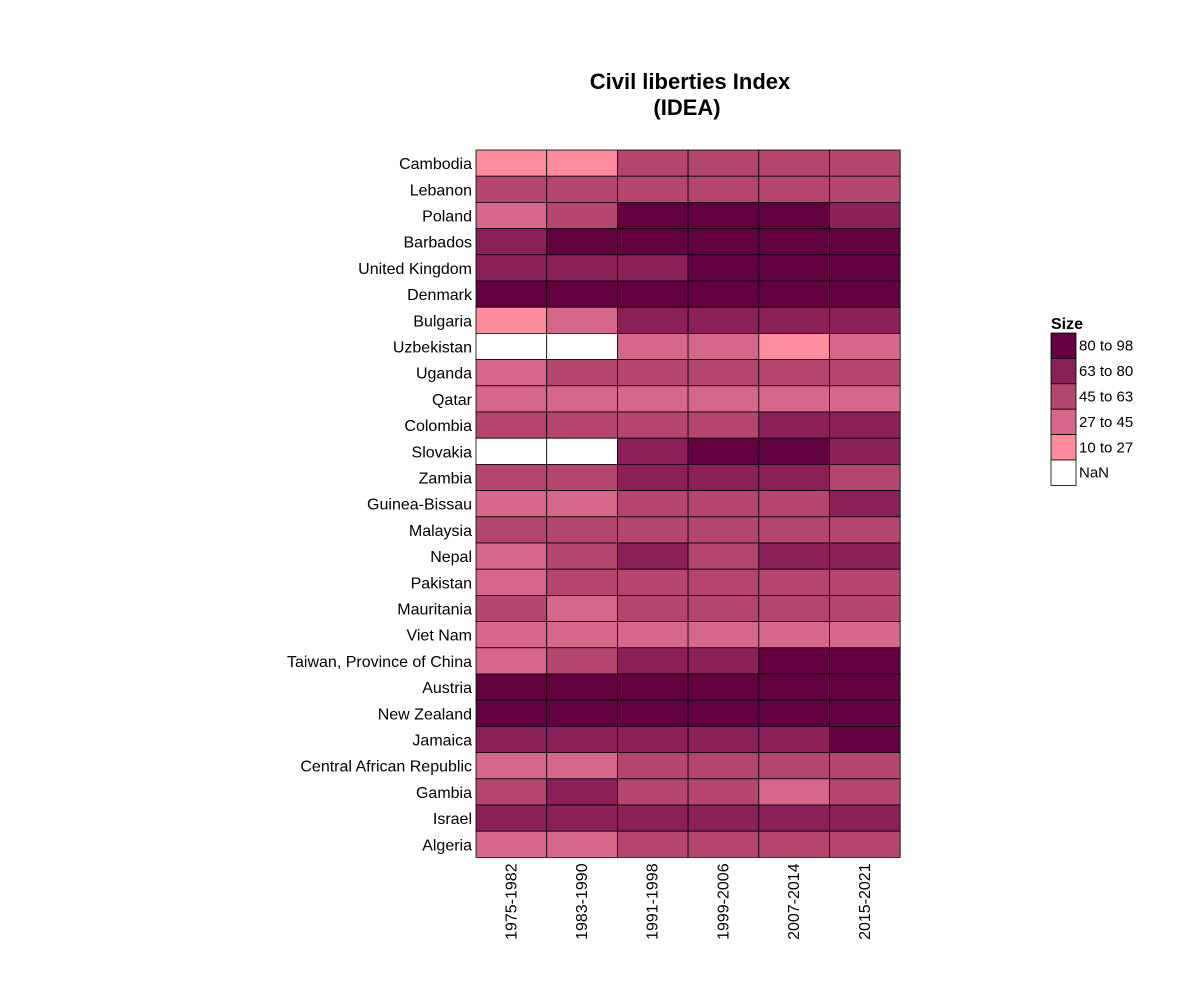  I want to click on x-axis-label: 1991-1998, so click(653, 901).